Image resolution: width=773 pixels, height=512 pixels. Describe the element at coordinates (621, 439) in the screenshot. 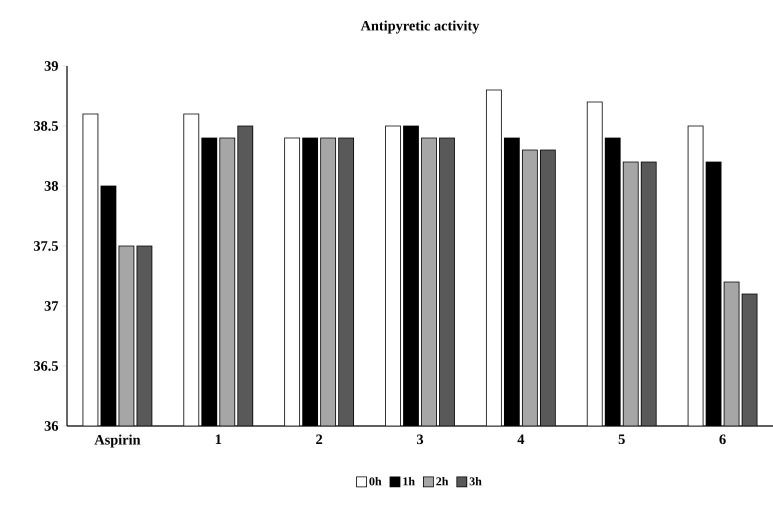

I see `x-tick-label: 5` at that location.